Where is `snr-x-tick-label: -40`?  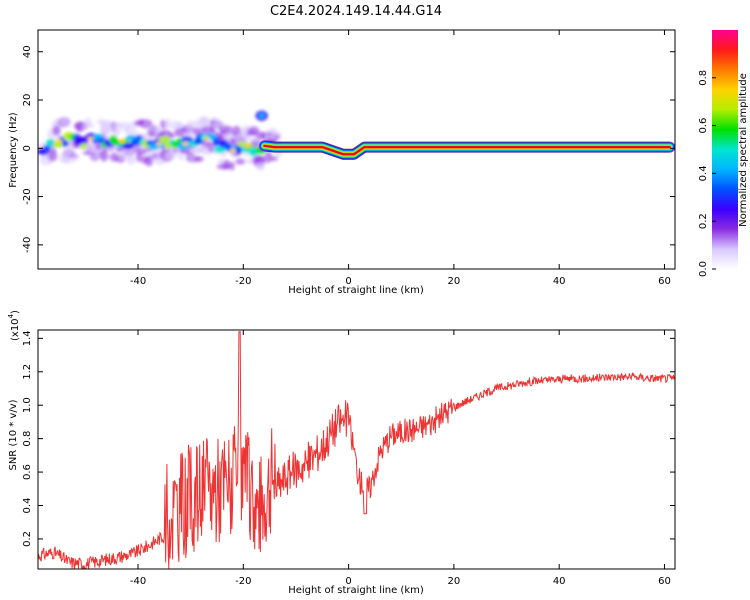
snr-x-tick-label: -40 is located at coordinates (138, 581).